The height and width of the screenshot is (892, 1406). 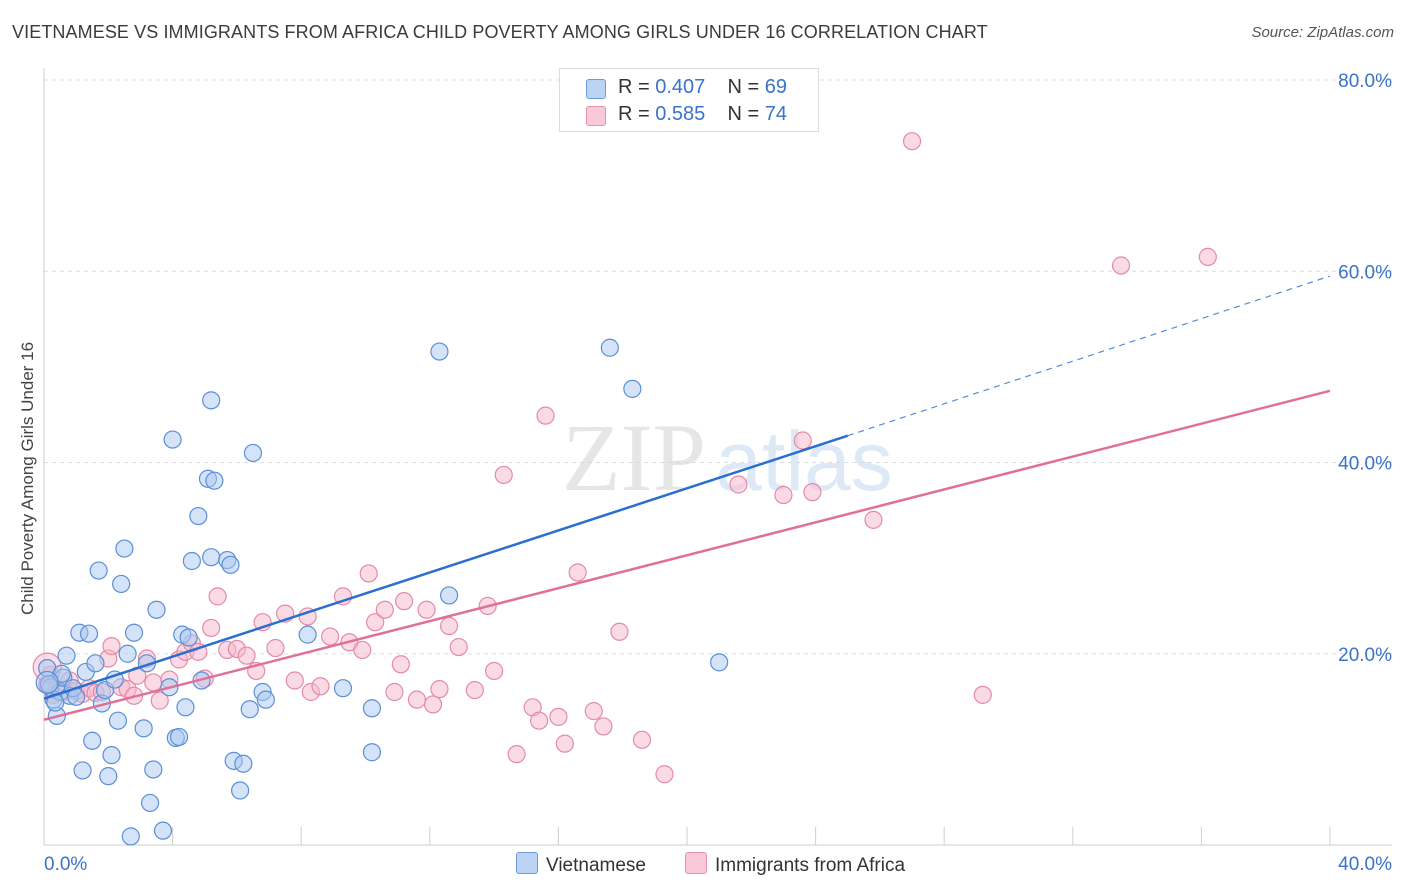 What do you see at coordinates (1365, 864) in the screenshot?
I see `x-tick-label: 40.0%` at bounding box center [1365, 864].